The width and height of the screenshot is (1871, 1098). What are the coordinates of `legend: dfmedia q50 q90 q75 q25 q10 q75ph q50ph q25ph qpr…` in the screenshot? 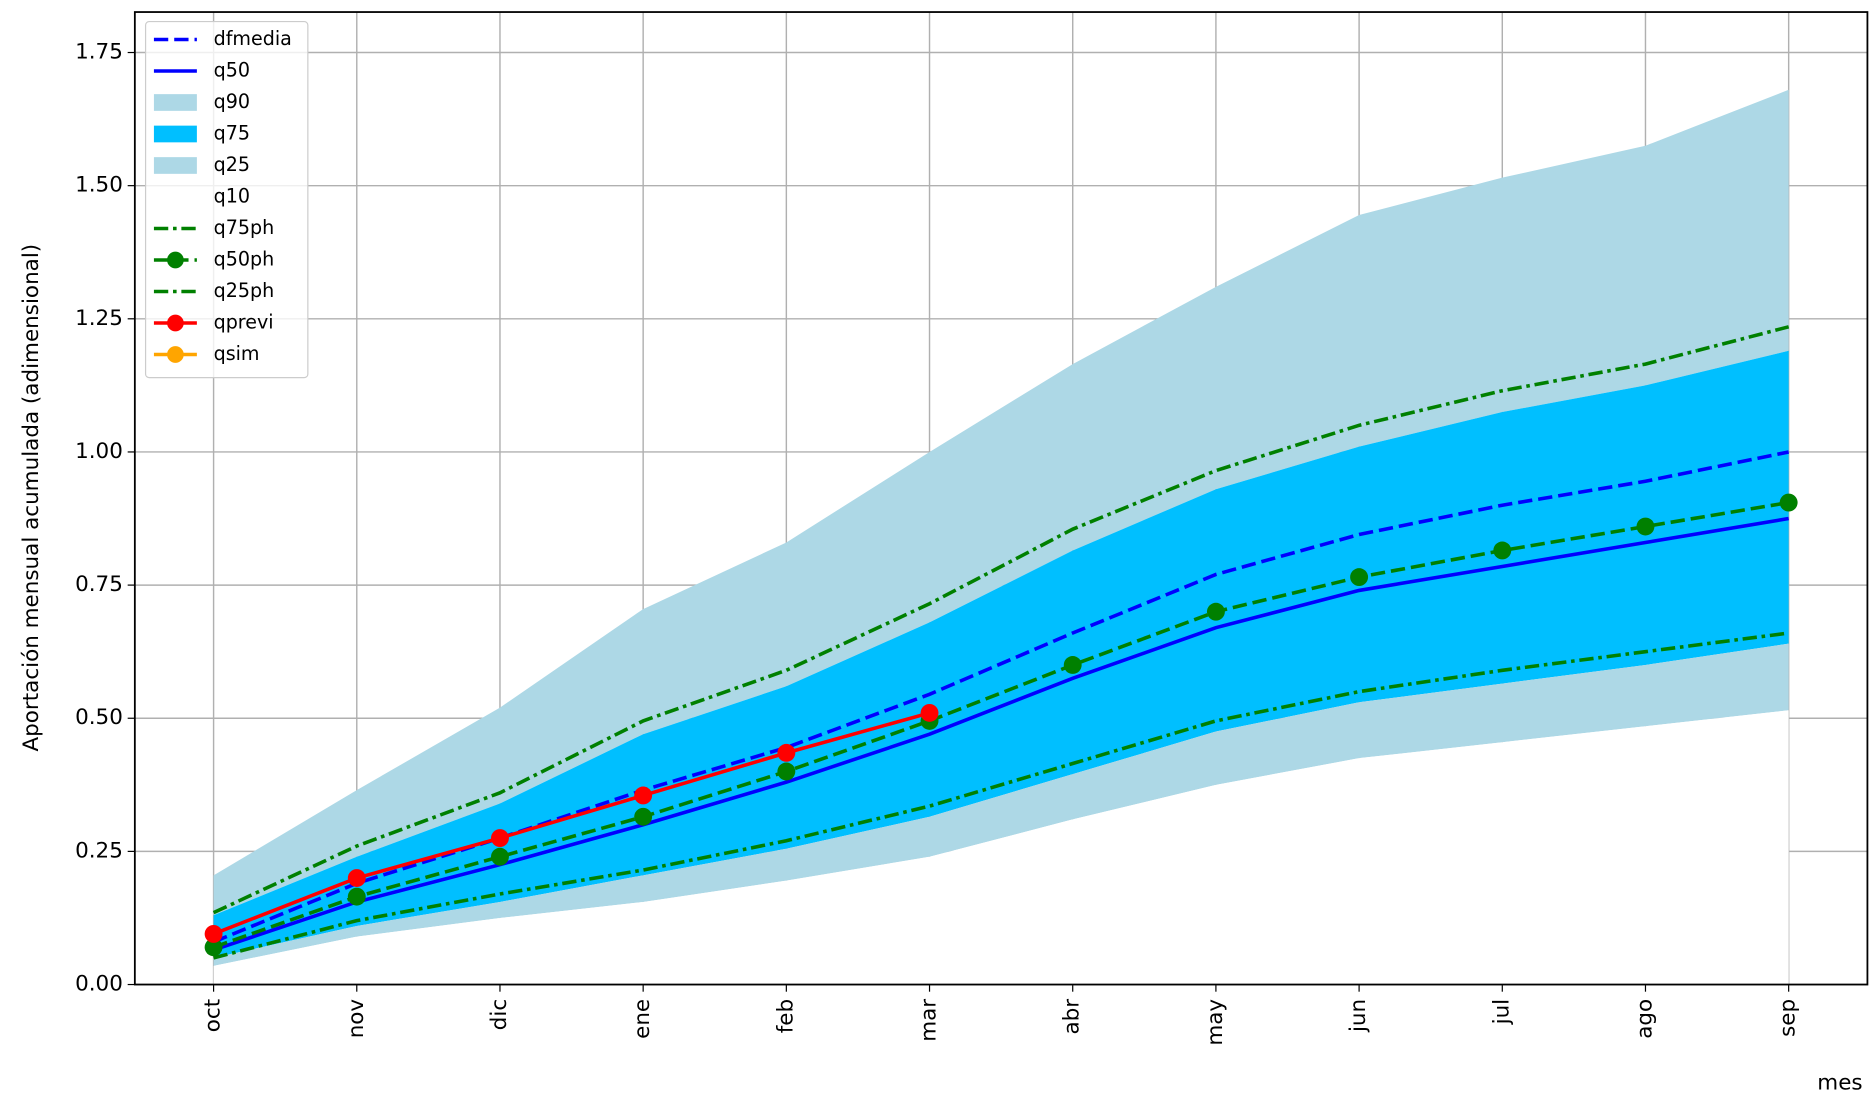 It's located at (226, 199).